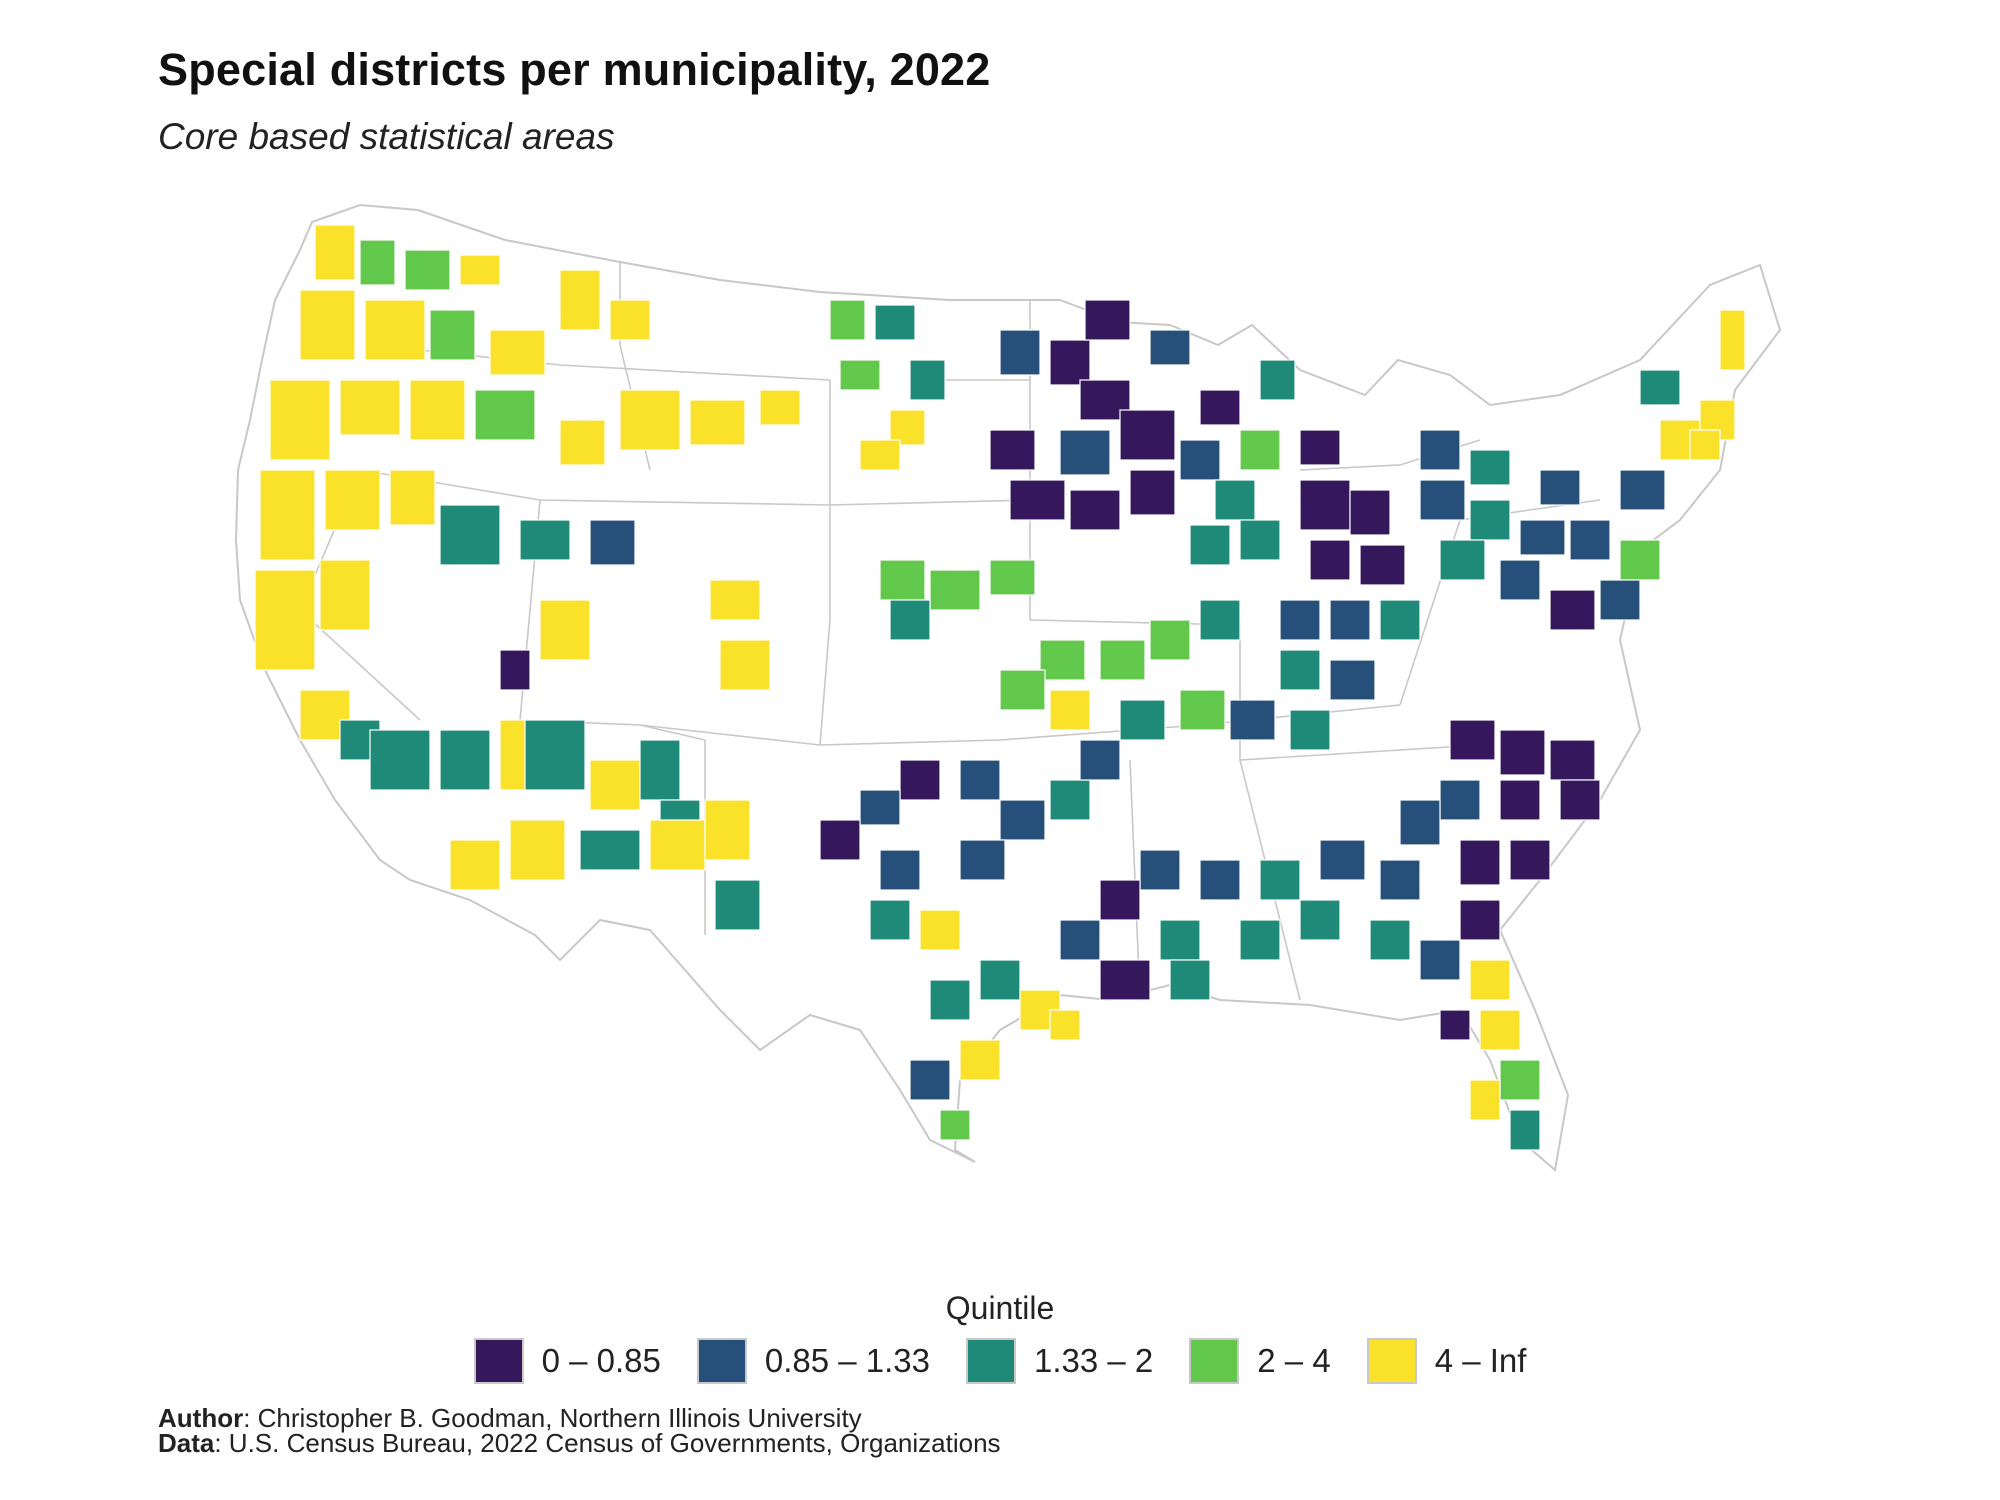 Image resolution: width=2000 pixels, height=1500 pixels. What do you see at coordinates (1059, 1361) in the screenshot?
I see `legend-item-q3: 1.33 – 2` at bounding box center [1059, 1361].